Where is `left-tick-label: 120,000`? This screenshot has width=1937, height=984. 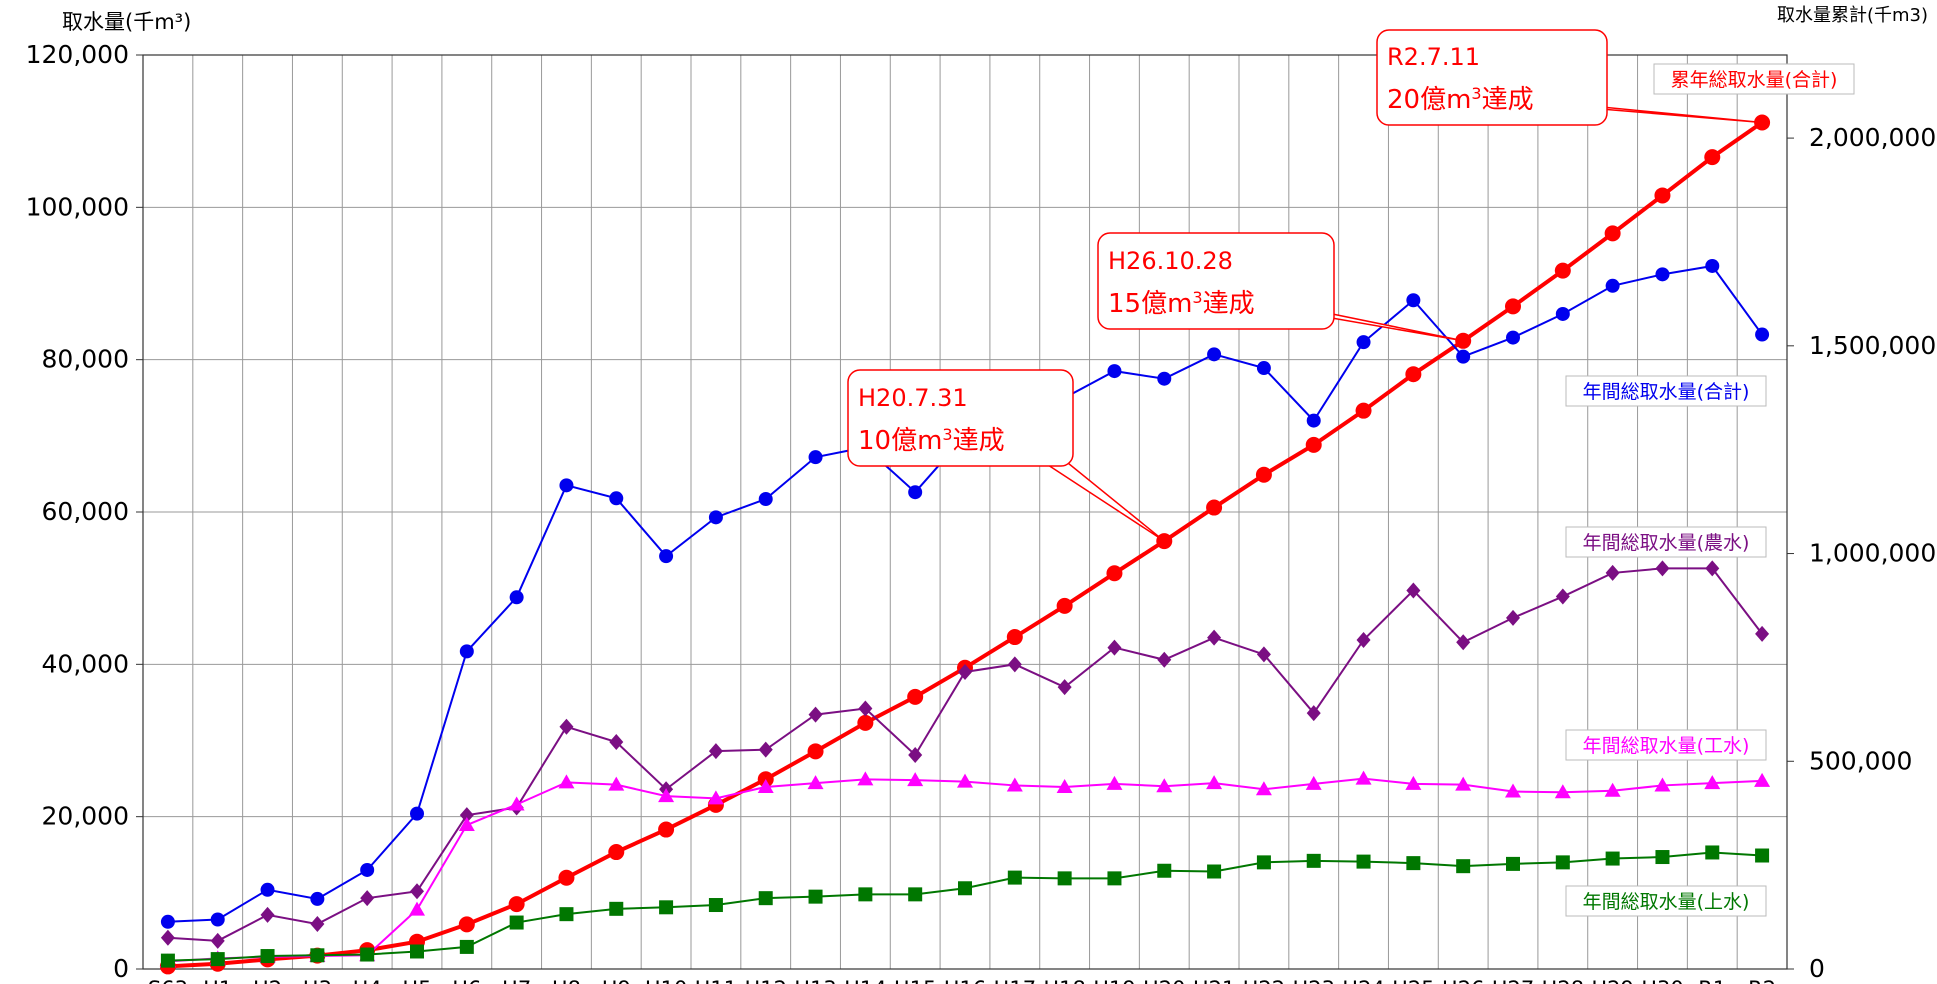 left-tick-label: 120,000 is located at coordinates (77, 54).